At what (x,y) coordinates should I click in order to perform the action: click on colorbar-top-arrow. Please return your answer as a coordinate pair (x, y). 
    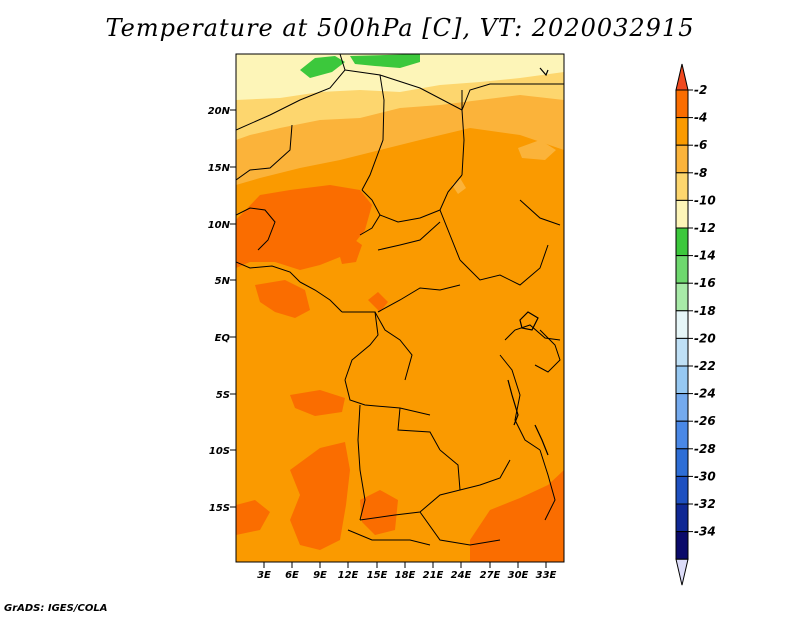
    Looking at the image, I should click on (682, 77).